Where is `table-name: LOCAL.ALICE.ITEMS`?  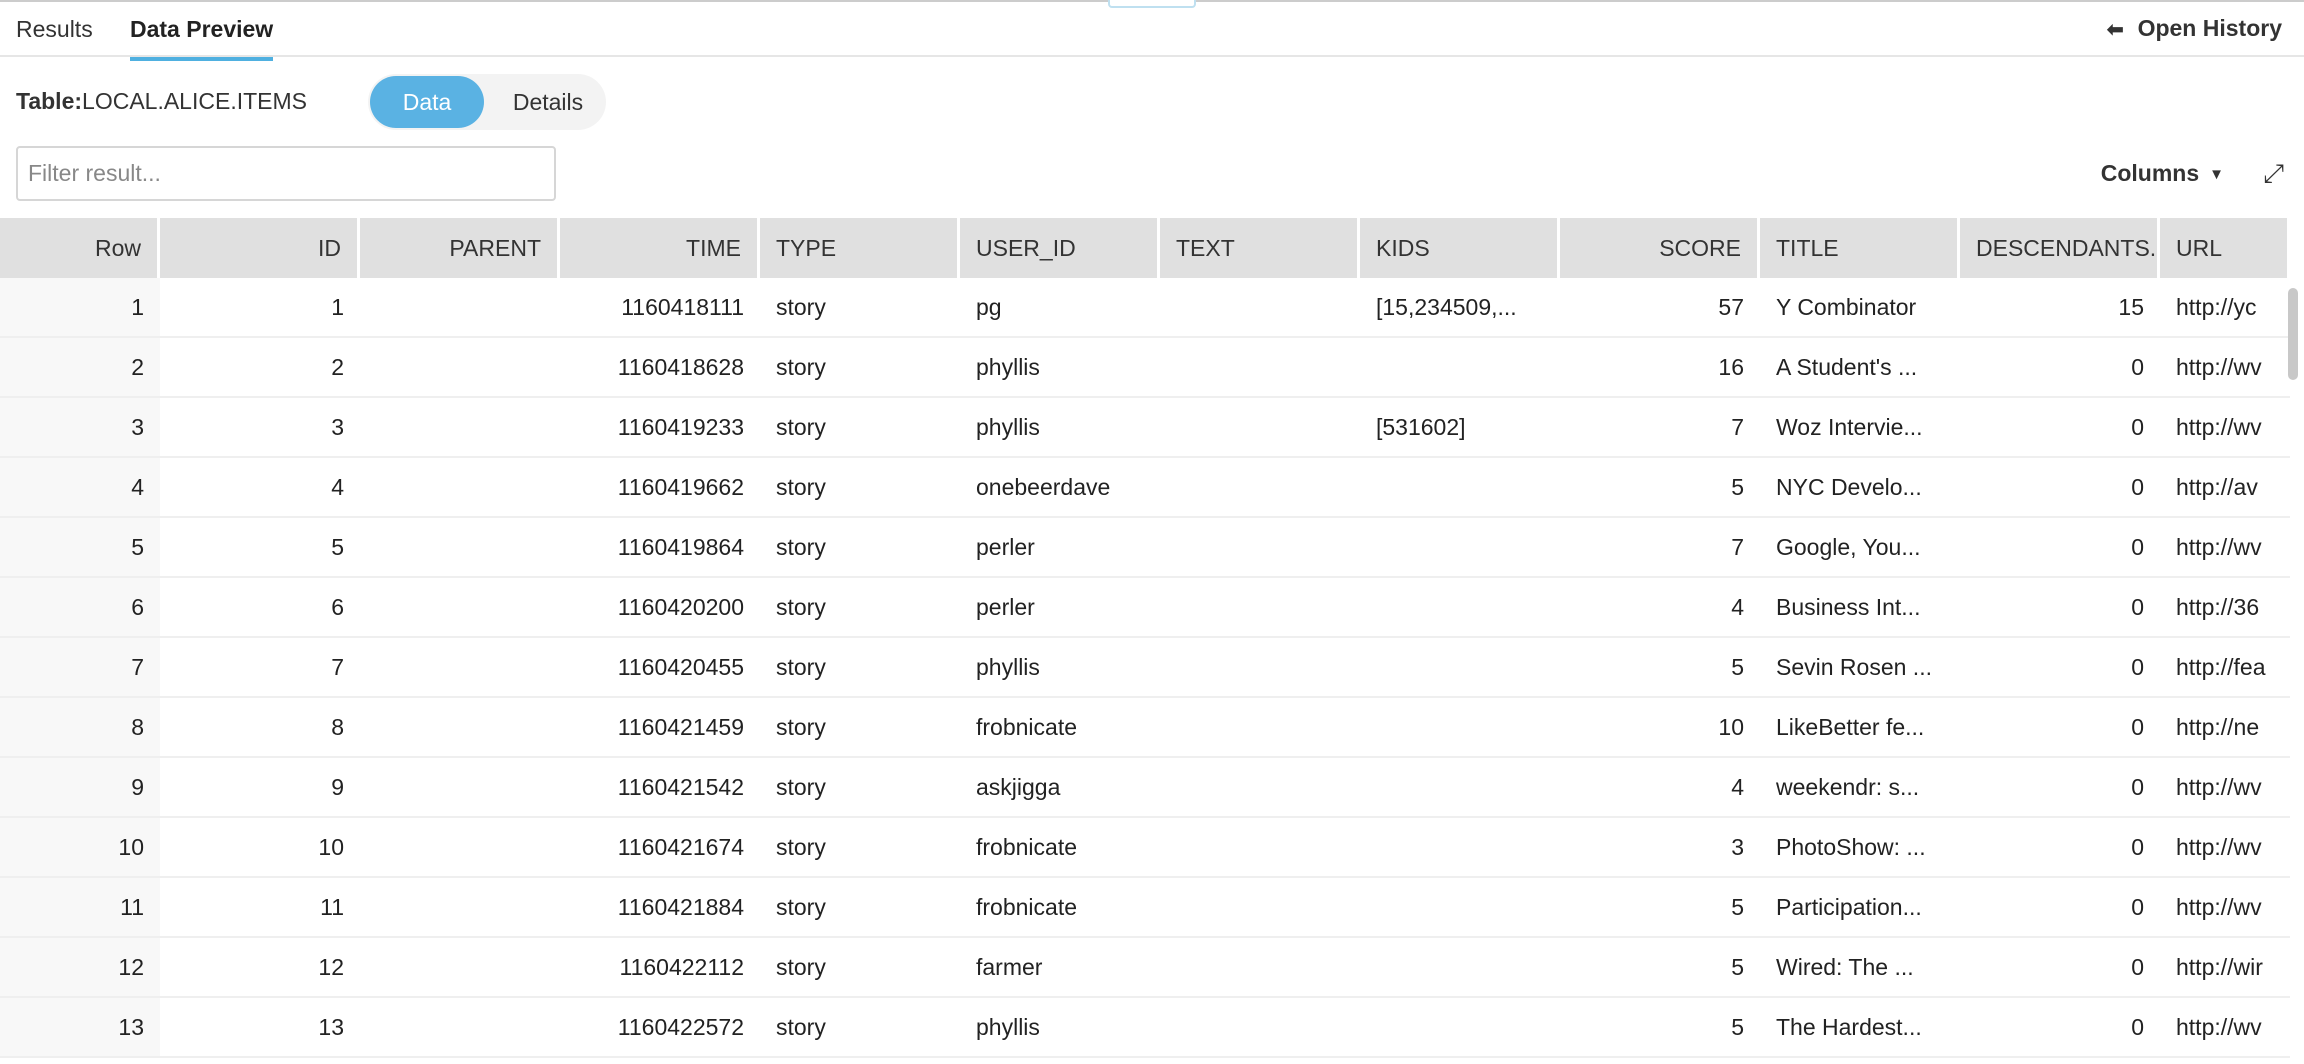 table-name: LOCAL.ALICE.ITEMS is located at coordinates (194, 101).